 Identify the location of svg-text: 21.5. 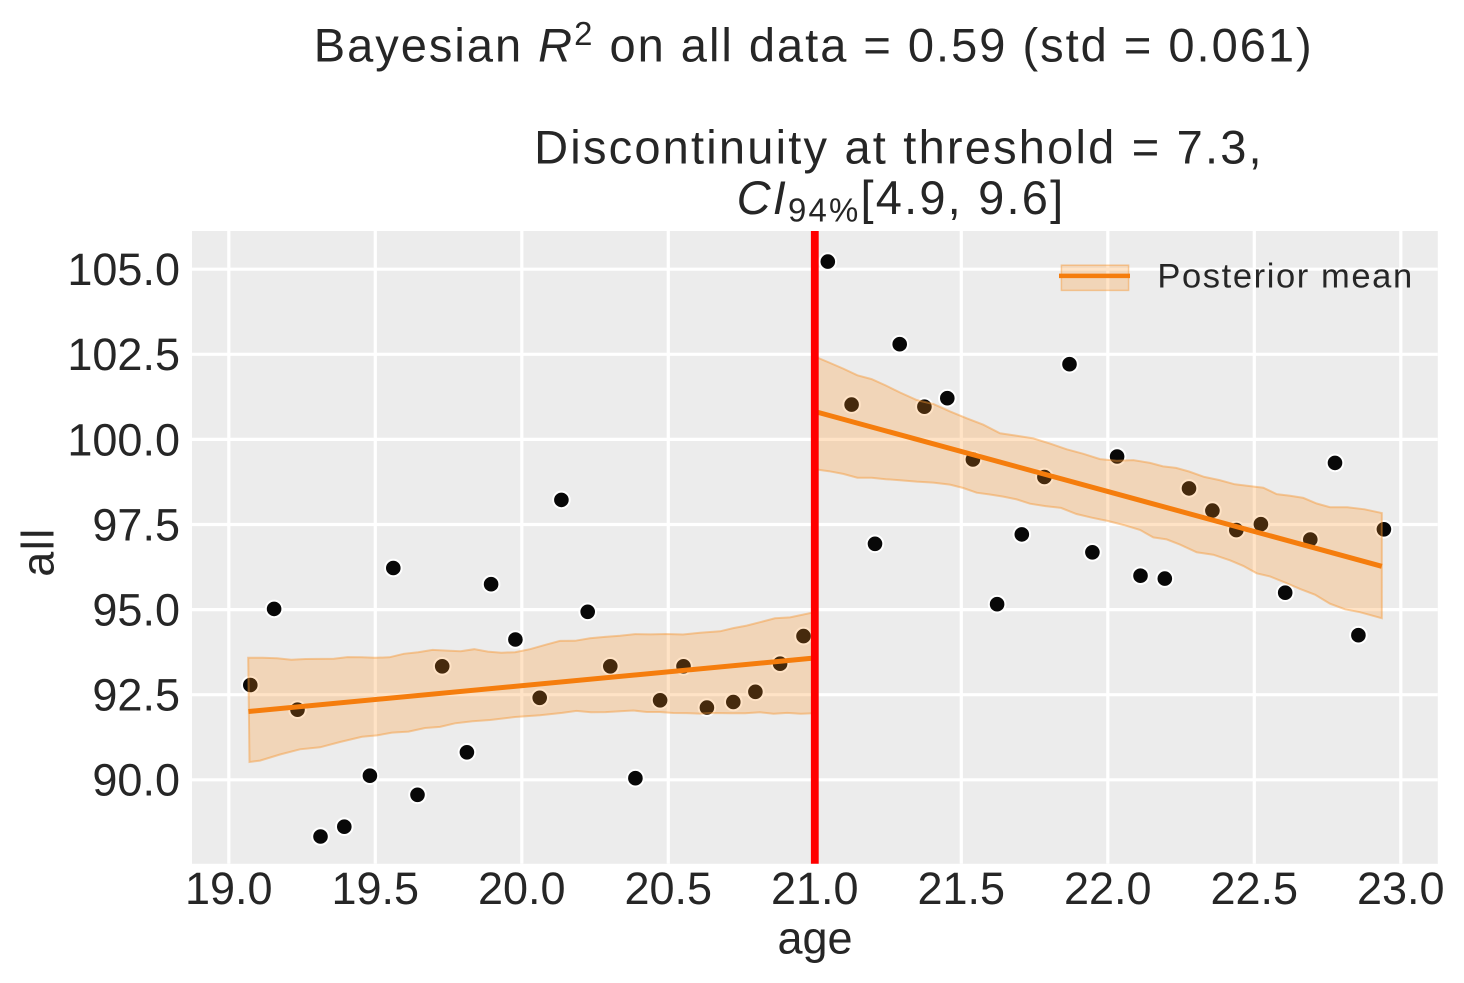
(962, 888).